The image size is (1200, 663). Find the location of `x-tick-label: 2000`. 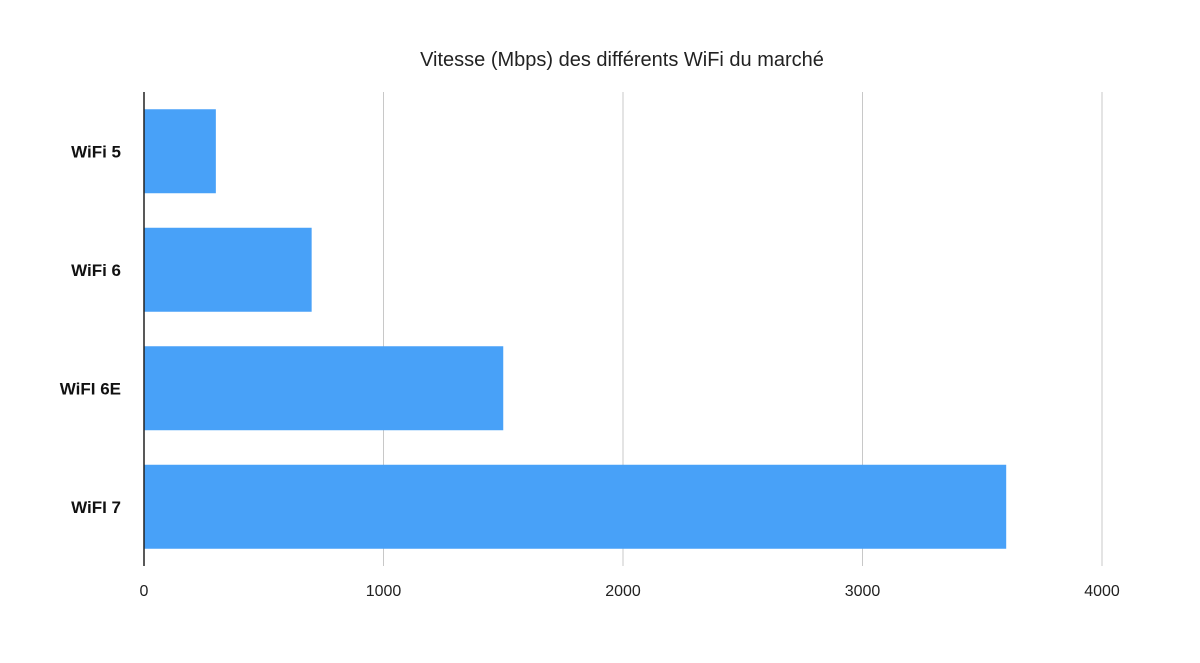

x-tick-label: 2000 is located at coordinates (623, 591).